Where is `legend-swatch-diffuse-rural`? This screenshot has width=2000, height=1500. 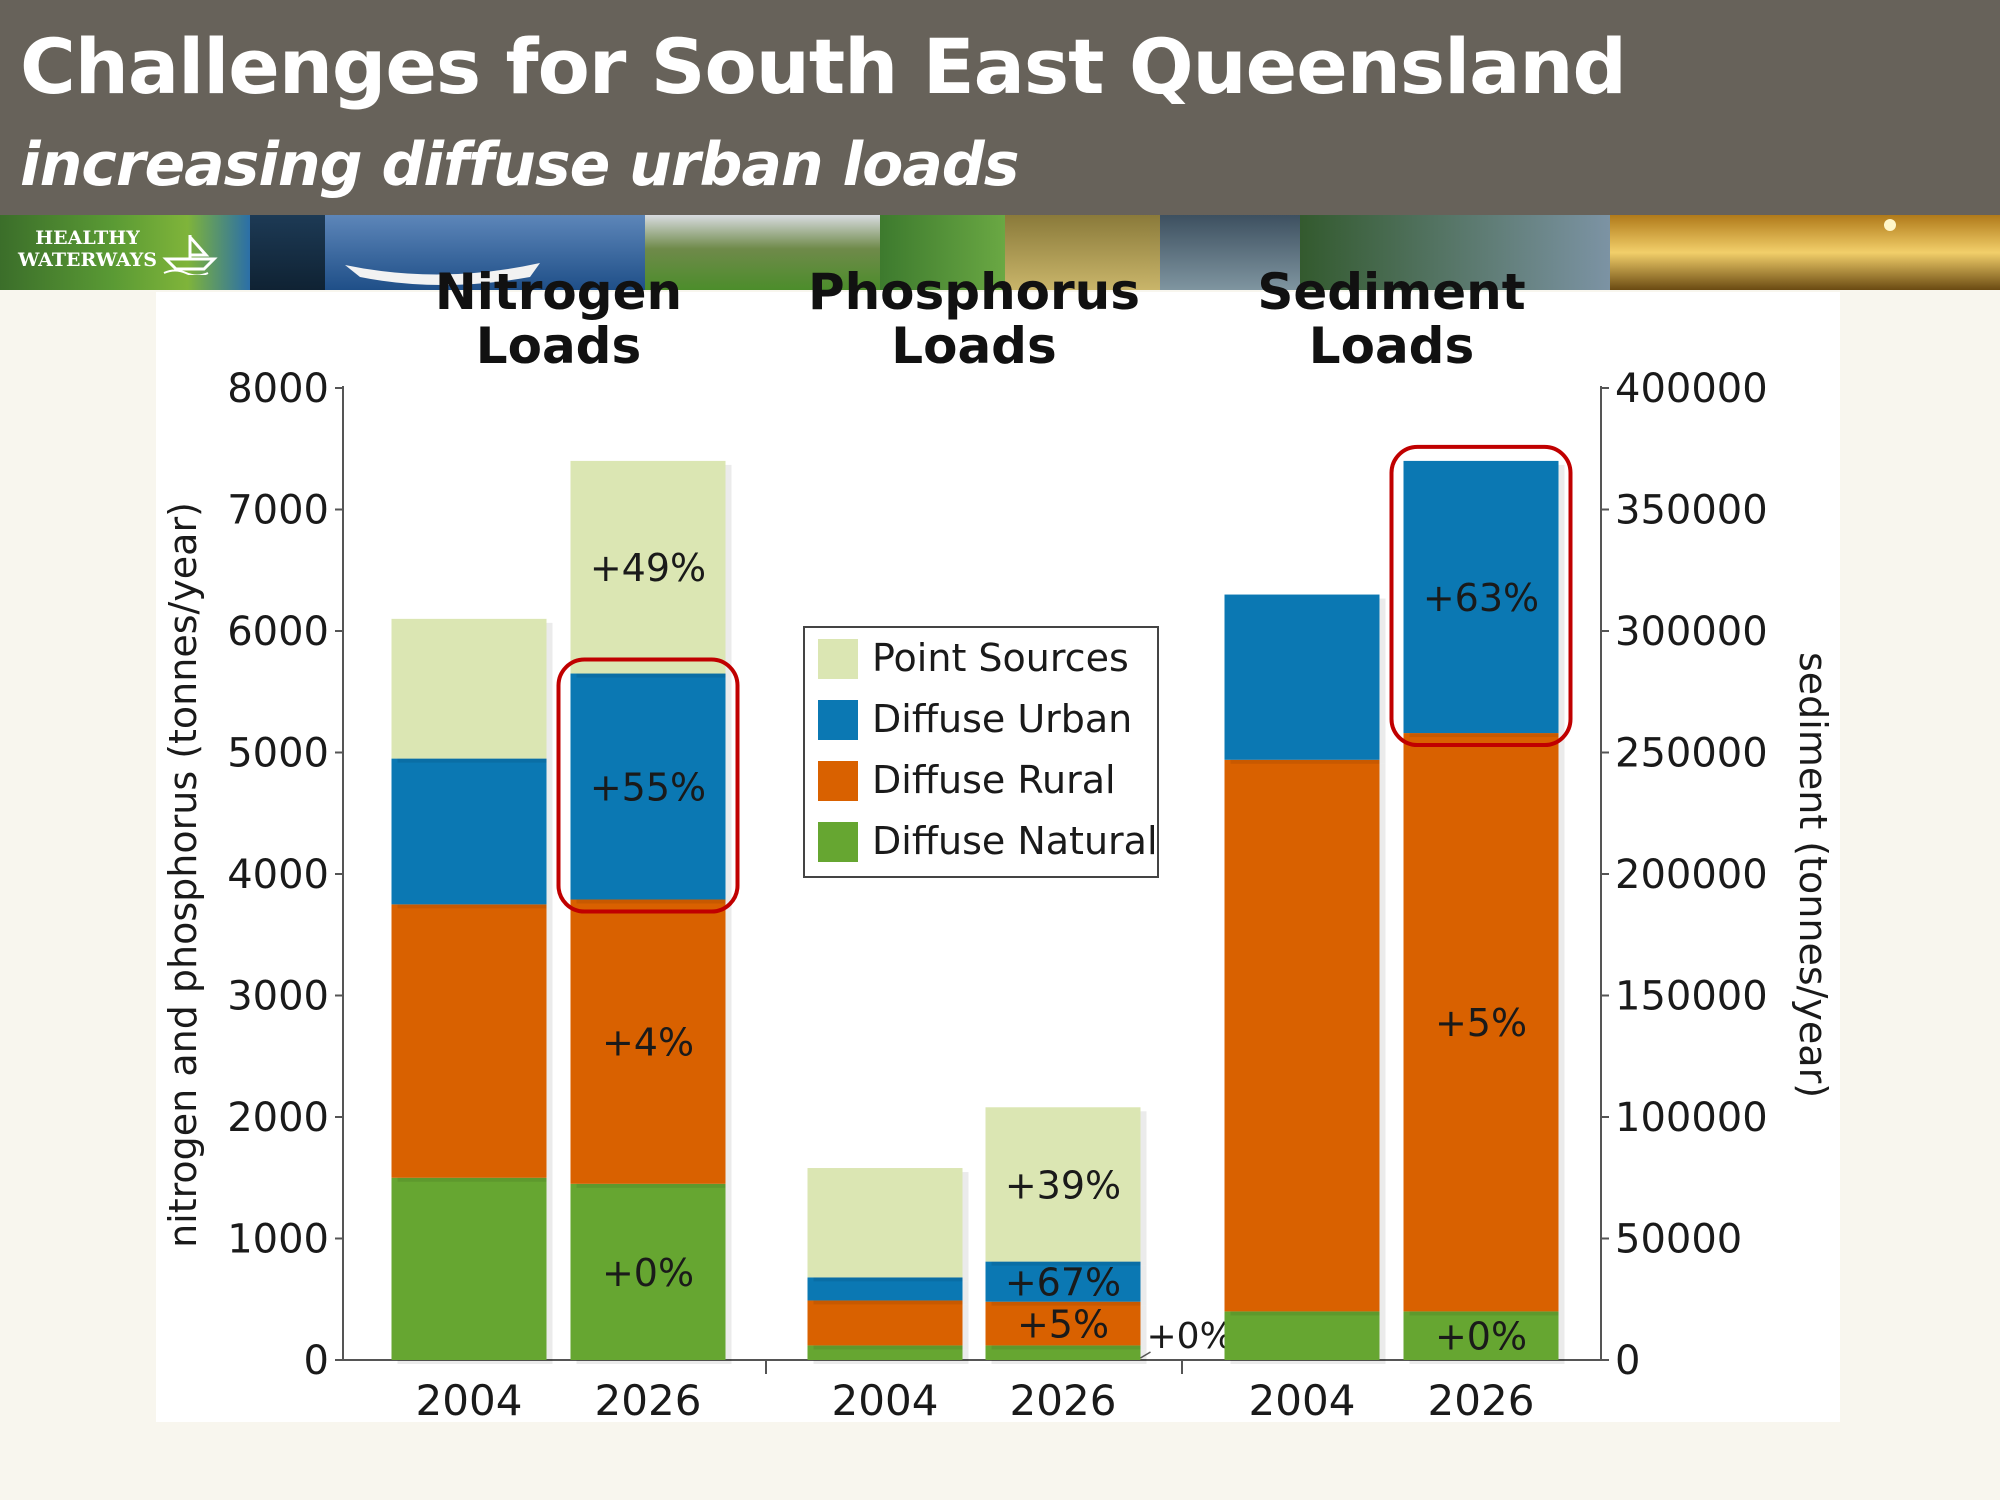
legend-swatch-diffuse-rural is located at coordinates (838, 781).